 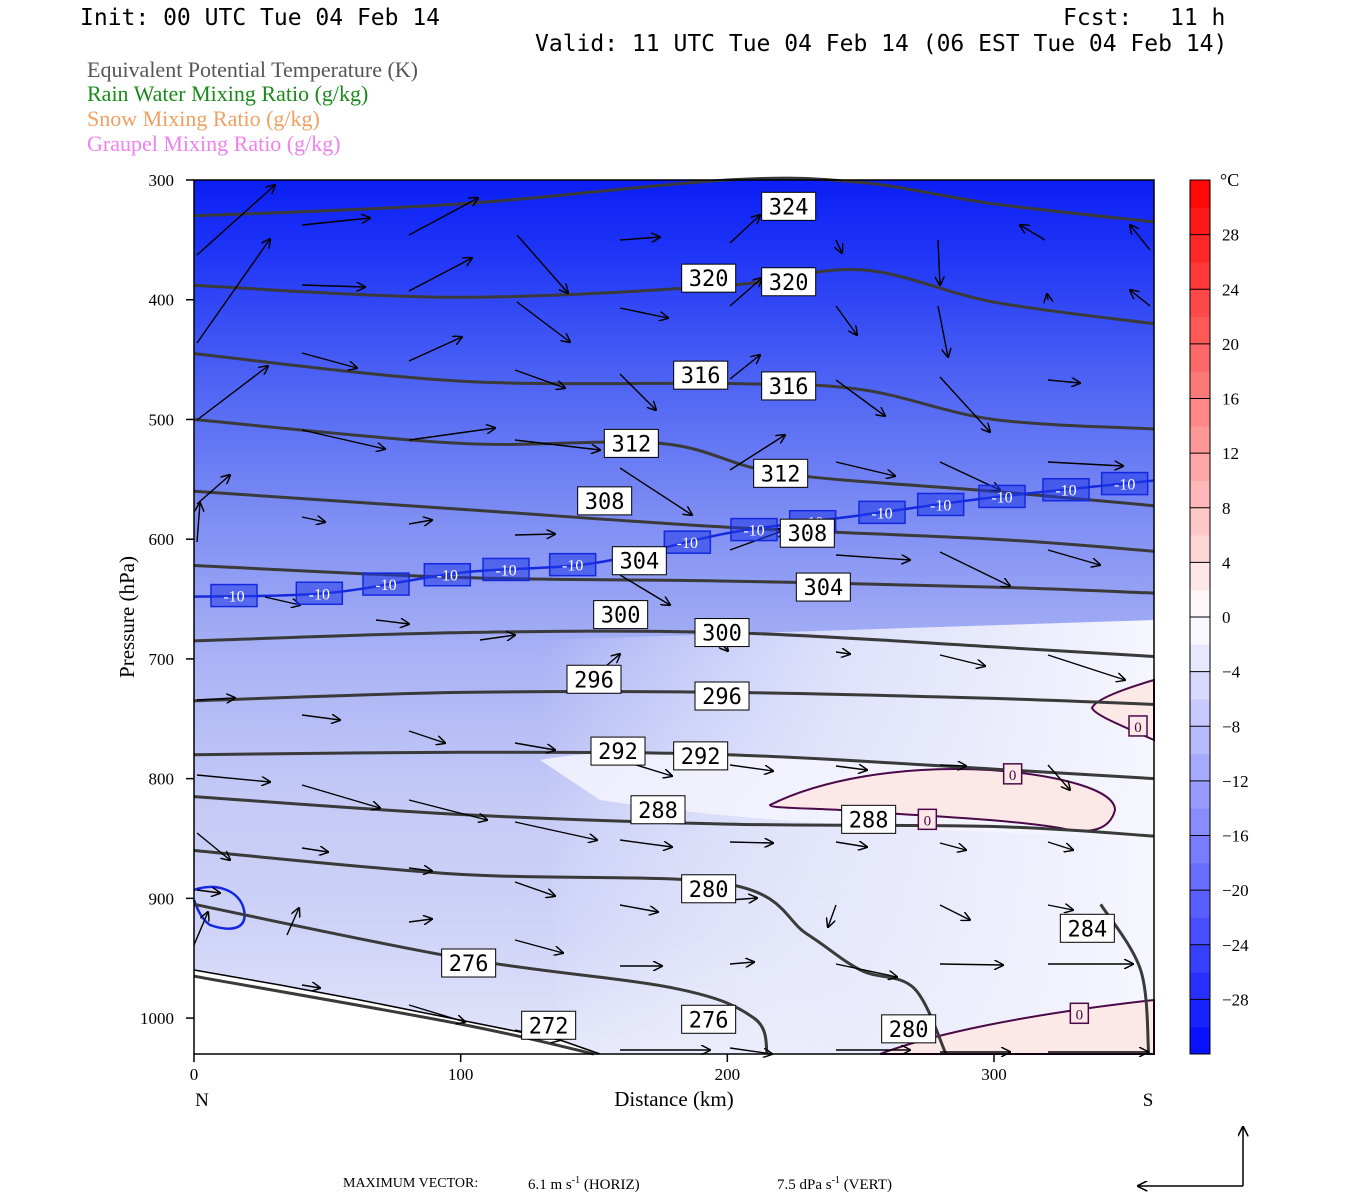 What do you see at coordinates (1230, 344) in the screenshot?
I see `colorbar-tick-label: 20` at bounding box center [1230, 344].